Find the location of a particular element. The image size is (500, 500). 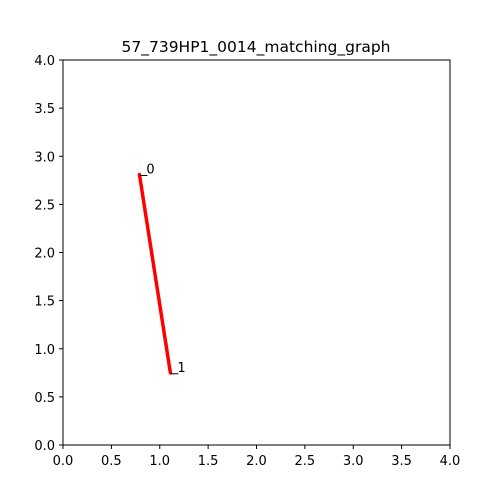

y-tick-label: 3.0 is located at coordinates (44, 157).